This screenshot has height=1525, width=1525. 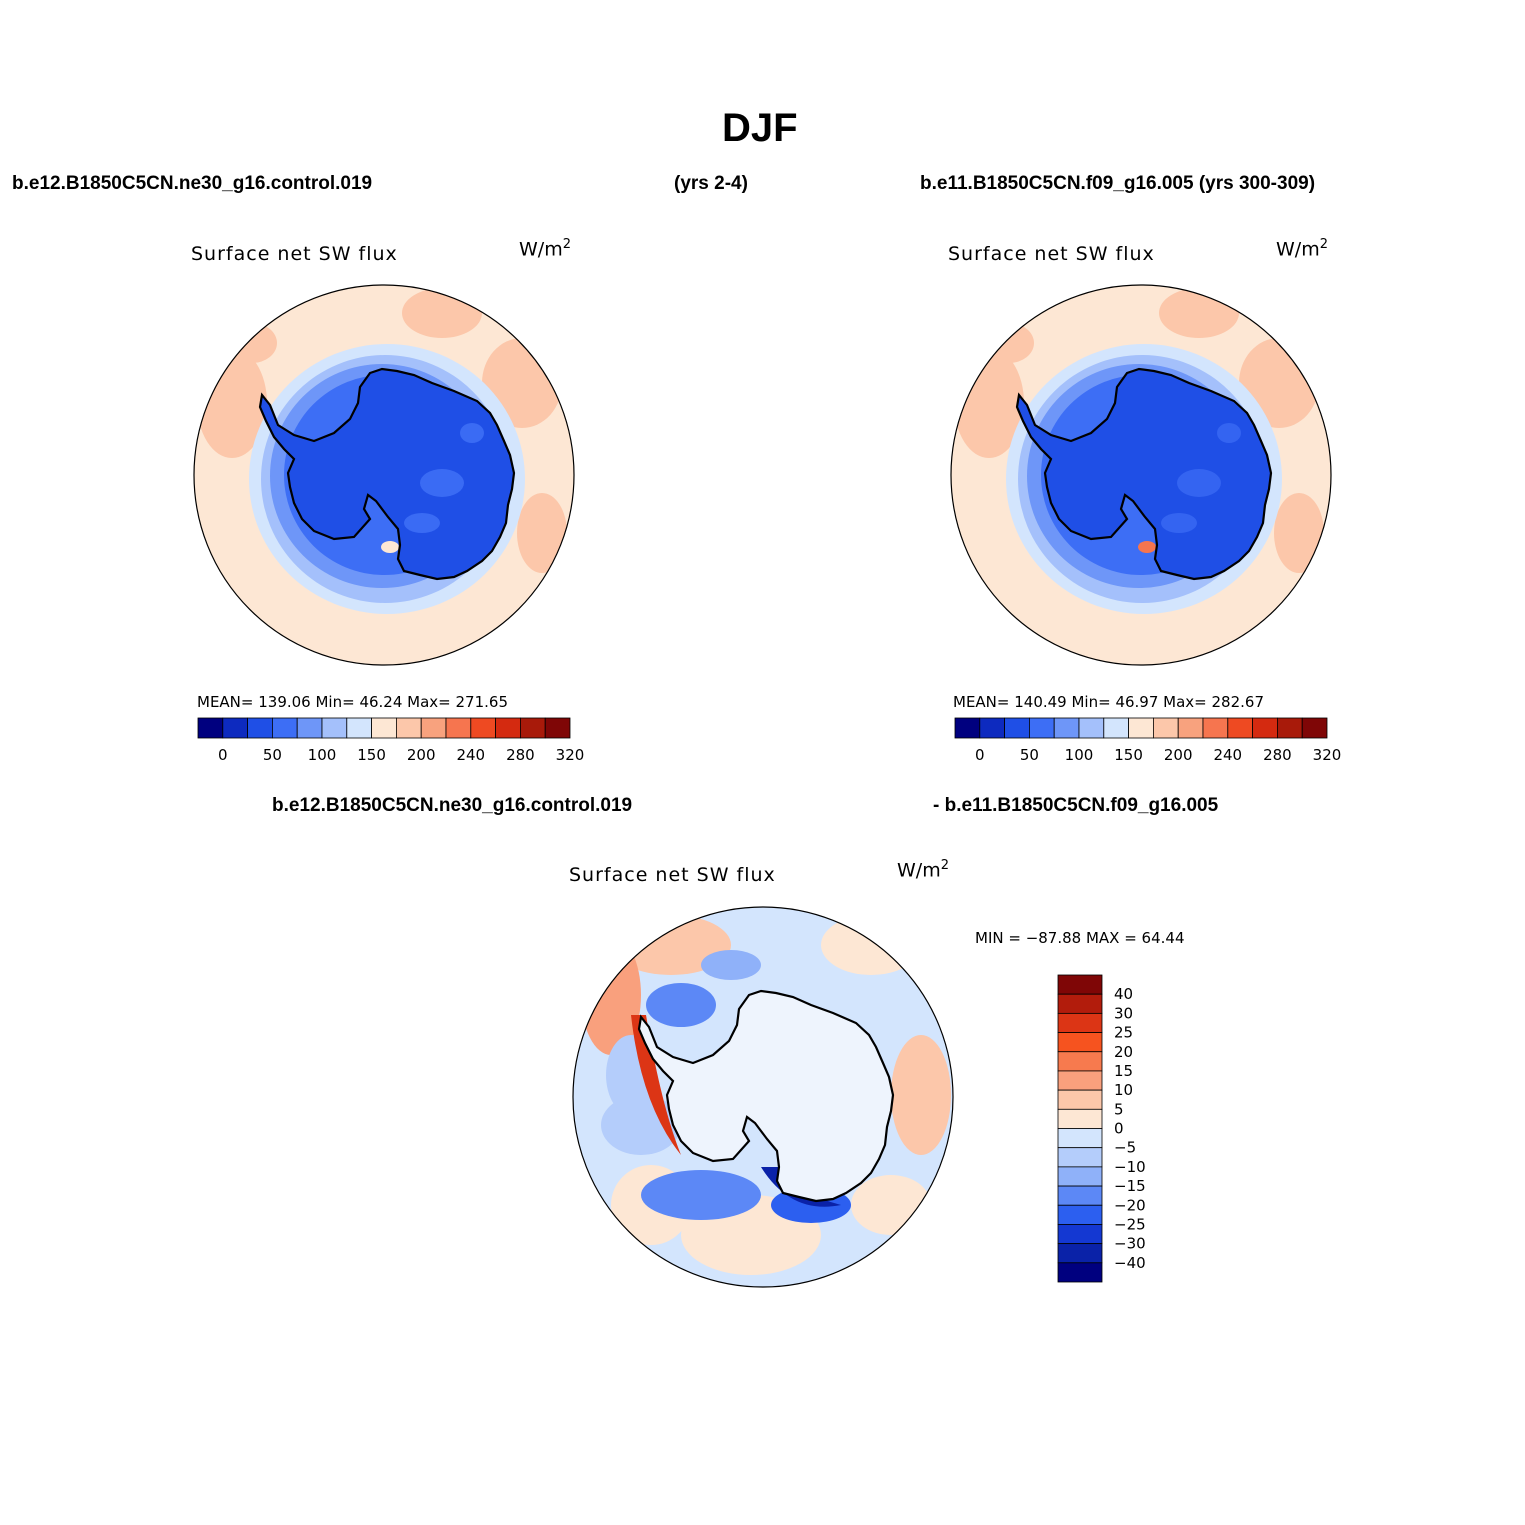 What do you see at coordinates (656, 1085) in the screenshot?
I see `map3-red-band` at bounding box center [656, 1085].